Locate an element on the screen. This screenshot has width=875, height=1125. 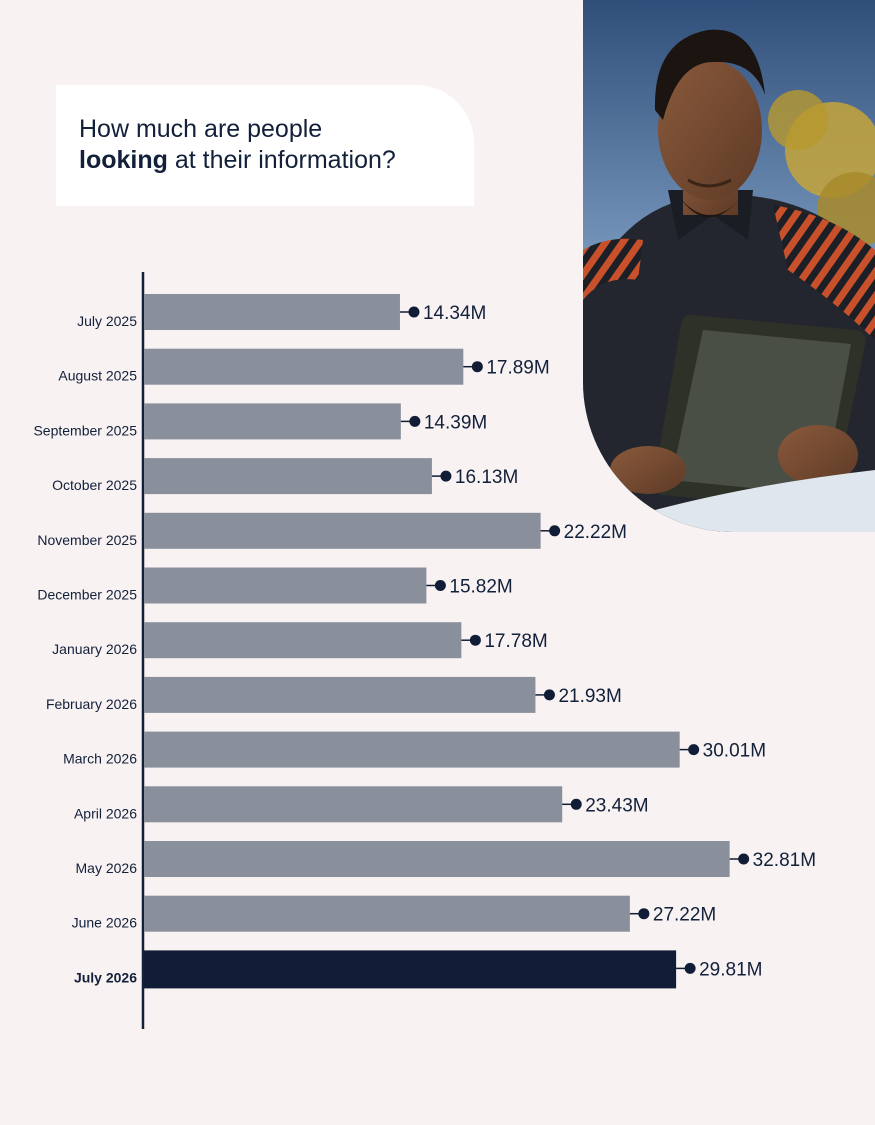
title-line-1: How much are people is located at coordinates (201, 129).